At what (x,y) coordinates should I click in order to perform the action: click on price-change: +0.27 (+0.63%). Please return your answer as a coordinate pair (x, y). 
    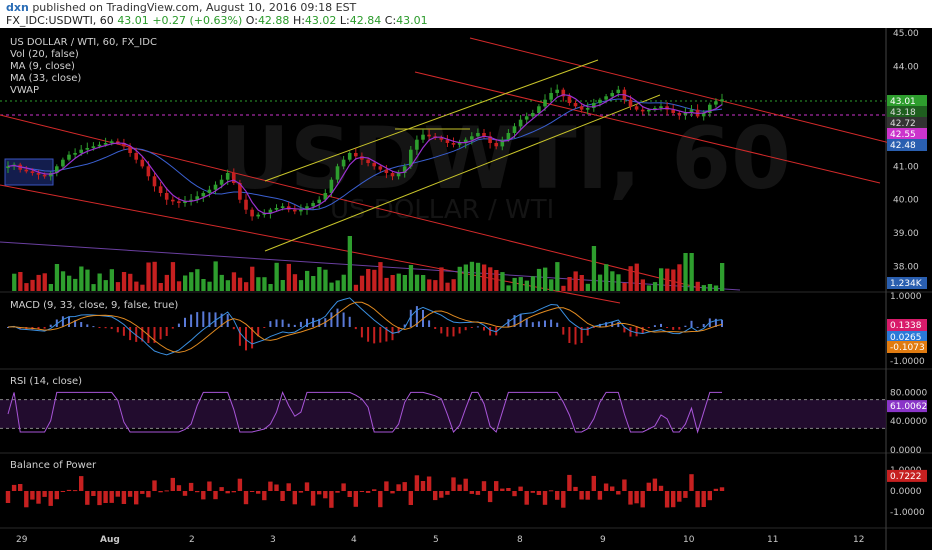
    Looking at the image, I should click on (197, 20).